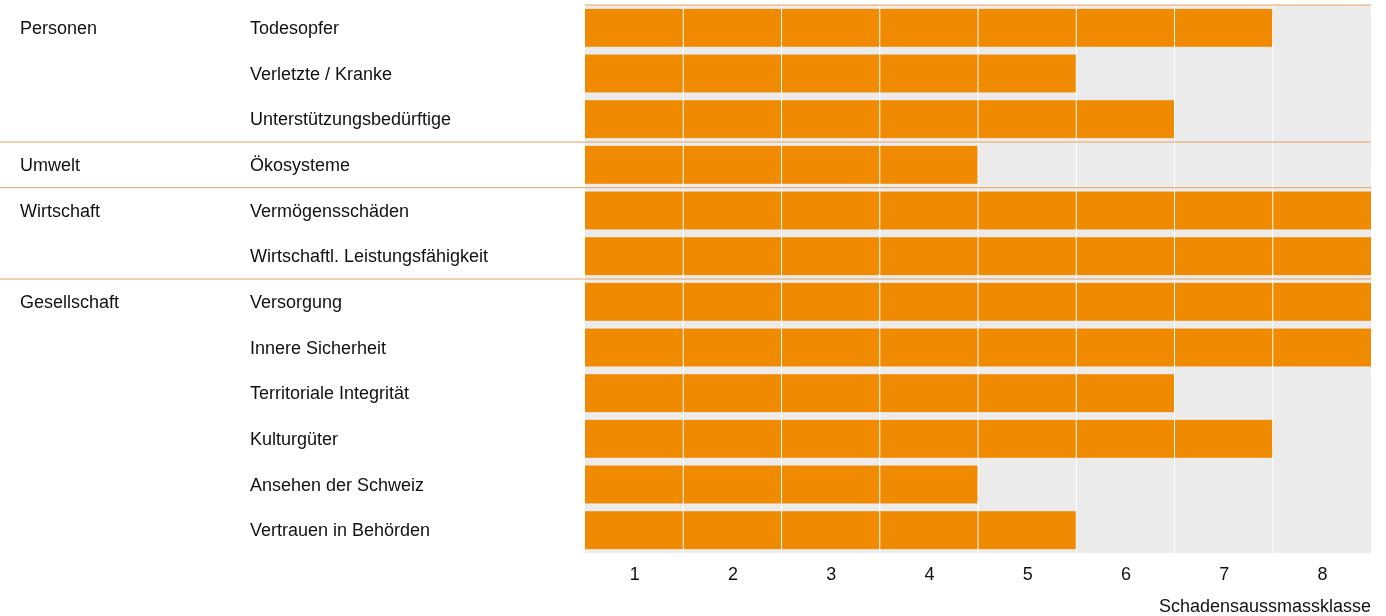  What do you see at coordinates (330, 210) in the screenshot?
I see `y-tick-label: Vermögensschäden` at bounding box center [330, 210].